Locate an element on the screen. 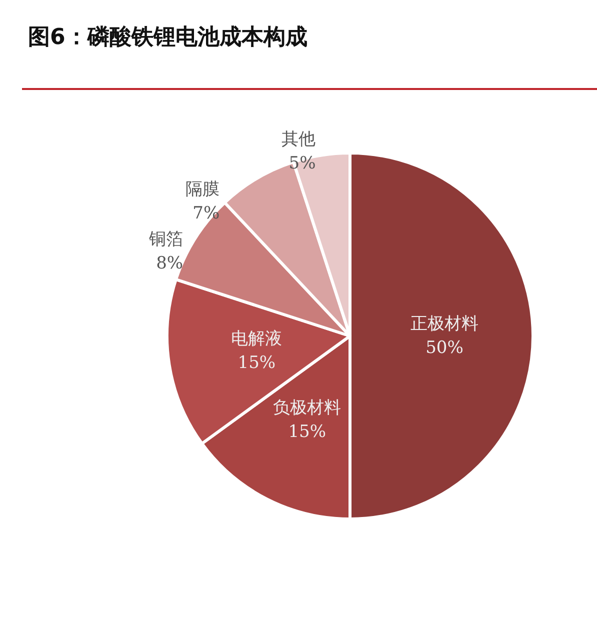 The height and width of the screenshot is (630, 597). slice-label: 电解液 is located at coordinates (256, 338).